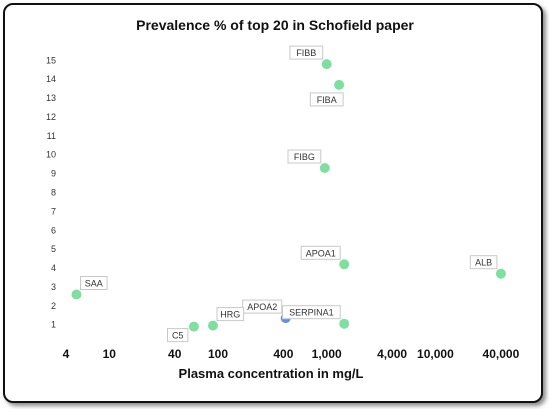 The height and width of the screenshot is (409, 550). Describe the element at coordinates (51, 60) in the screenshot. I see `y-tick-label: 15` at that location.